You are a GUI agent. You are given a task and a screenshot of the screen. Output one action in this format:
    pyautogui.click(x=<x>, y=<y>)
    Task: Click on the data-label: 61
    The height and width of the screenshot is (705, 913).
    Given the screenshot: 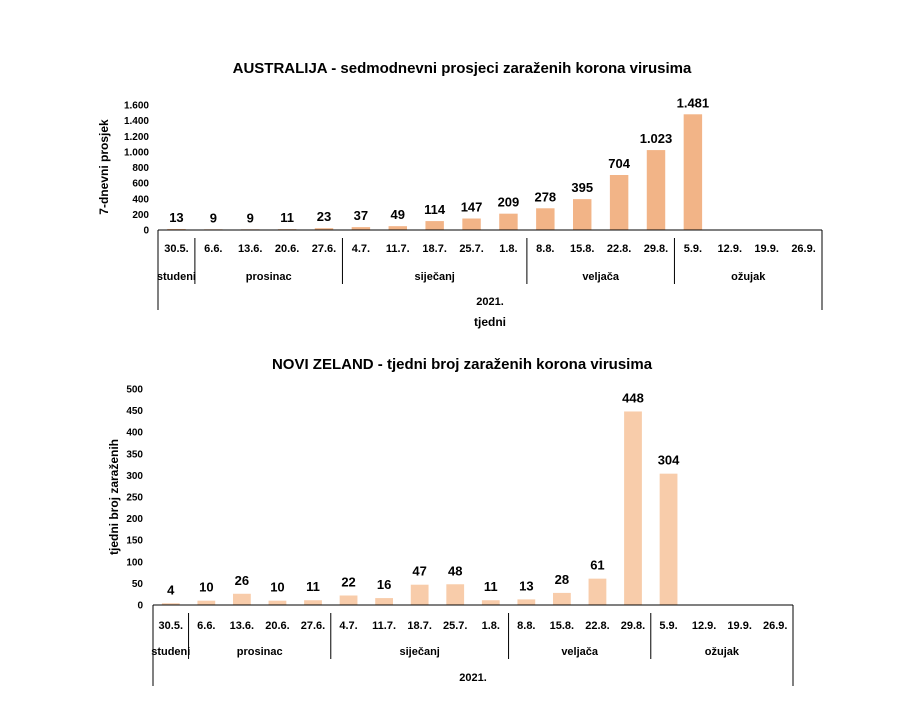 What is the action you would take?
    pyautogui.click(x=597, y=565)
    